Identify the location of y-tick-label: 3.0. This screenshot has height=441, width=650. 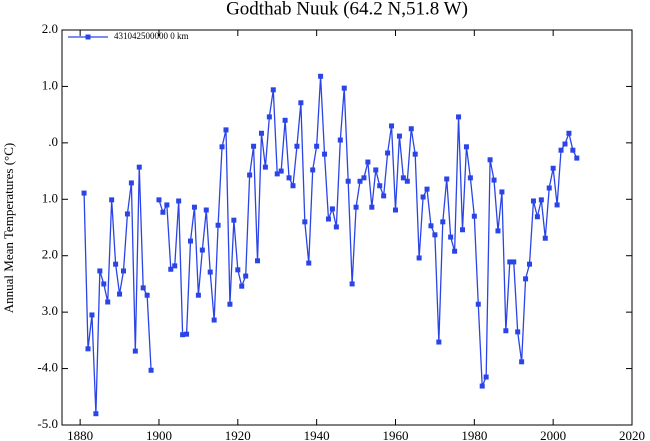
(50, 310).